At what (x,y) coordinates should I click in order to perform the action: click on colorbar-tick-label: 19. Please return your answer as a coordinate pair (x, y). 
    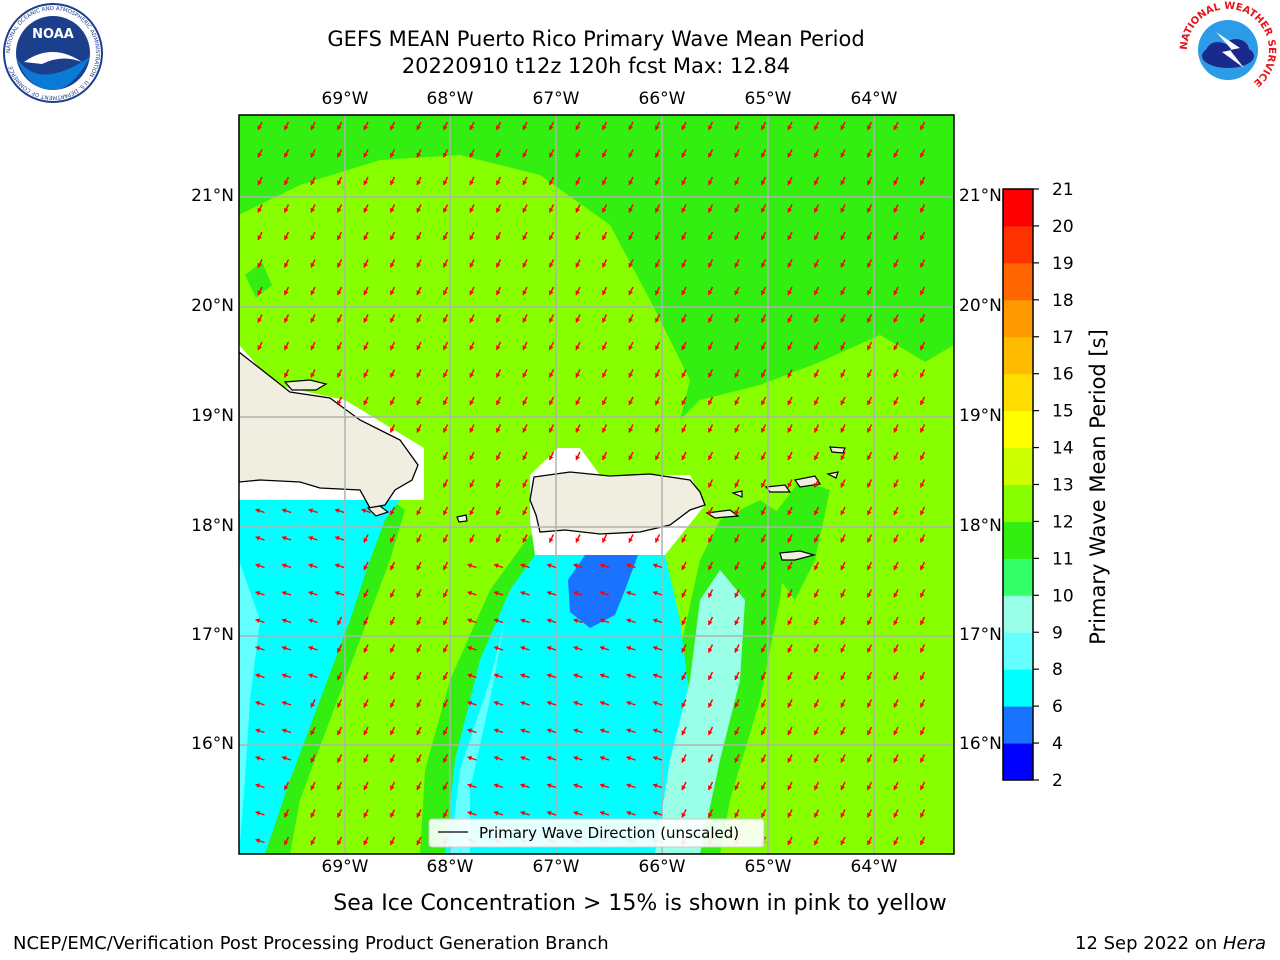
    Looking at the image, I should click on (1063, 264).